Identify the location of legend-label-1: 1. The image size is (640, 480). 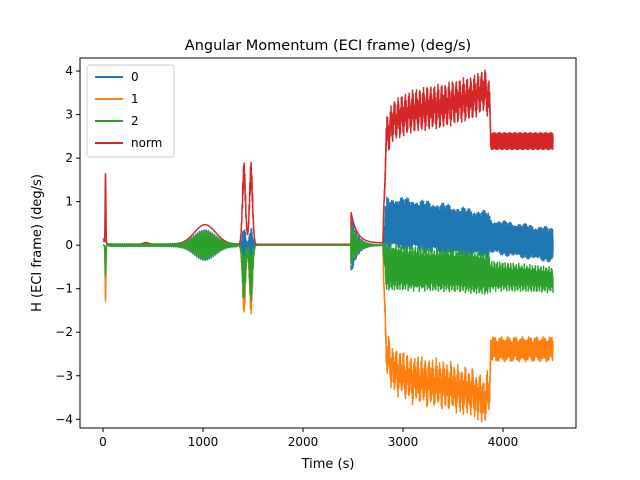
(135, 99).